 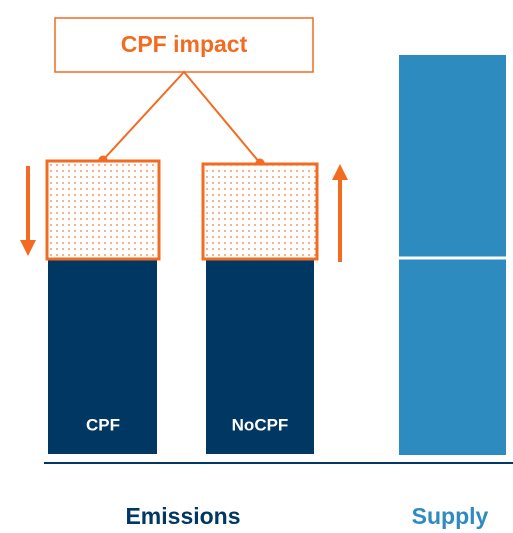 What do you see at coordinates (182, 516) in the screenshot?
I see `group-label: Emissions` at bounding box center [182, 516].